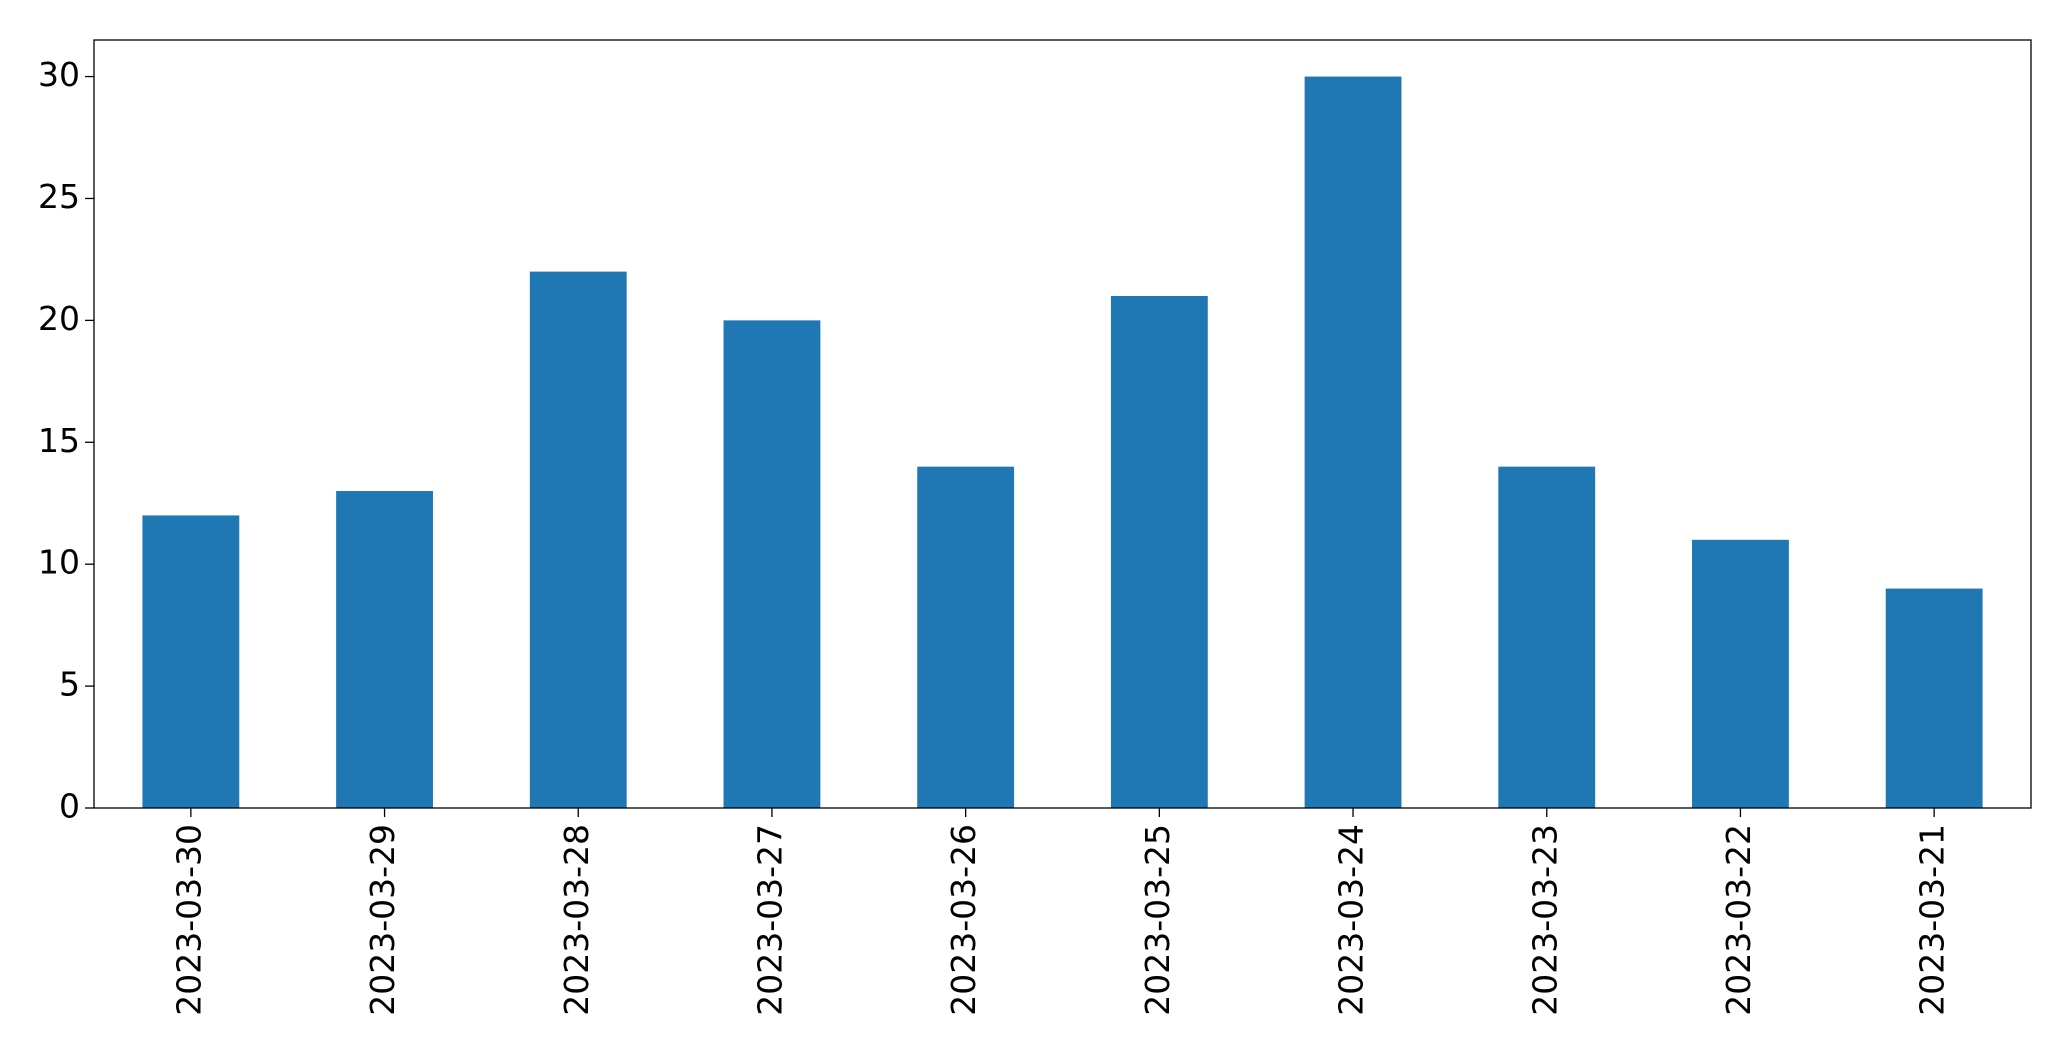 The width and height of the screenshot is (2071, 1061). I want to click on x-tick-label: 2023-03-22, so click(1738, 920).